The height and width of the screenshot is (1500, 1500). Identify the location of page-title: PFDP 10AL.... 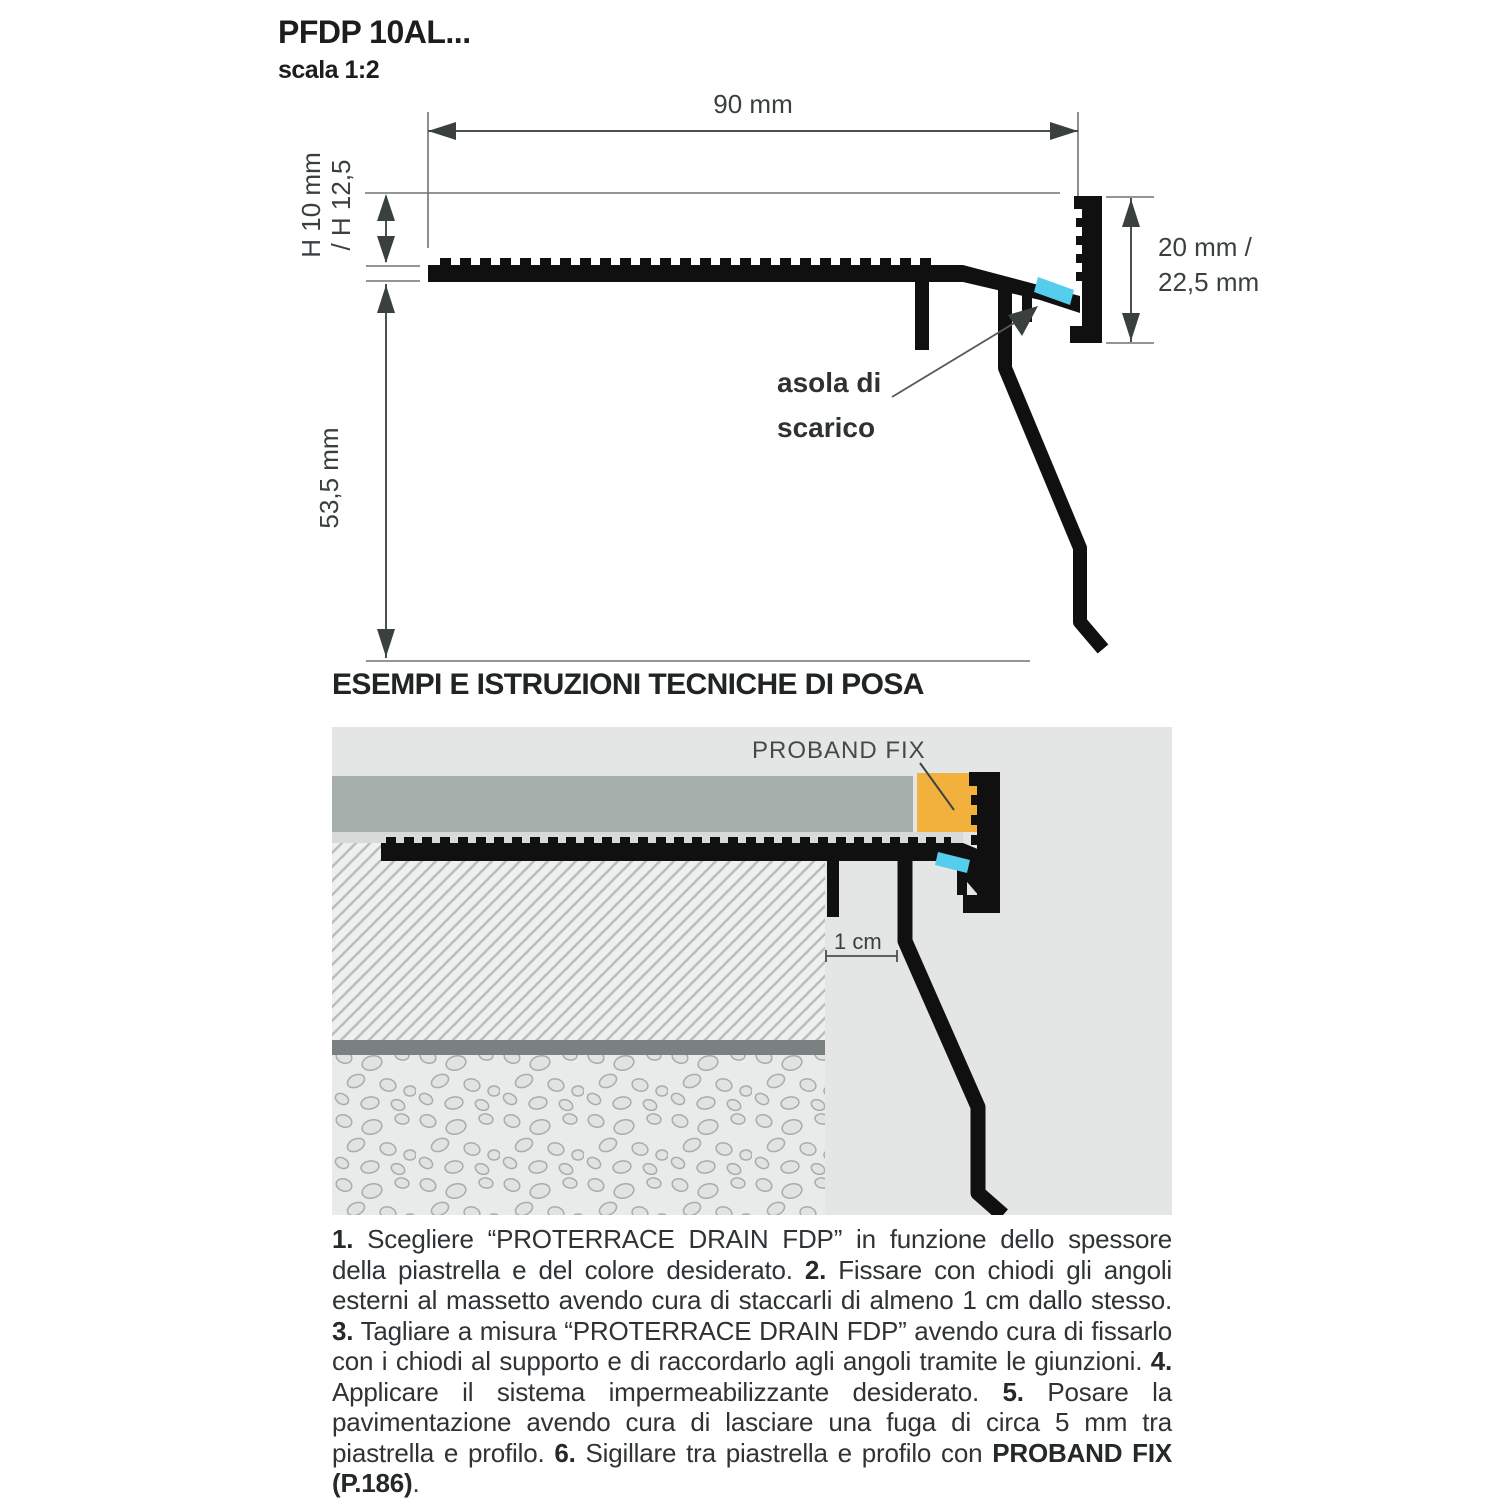
(374, 32).